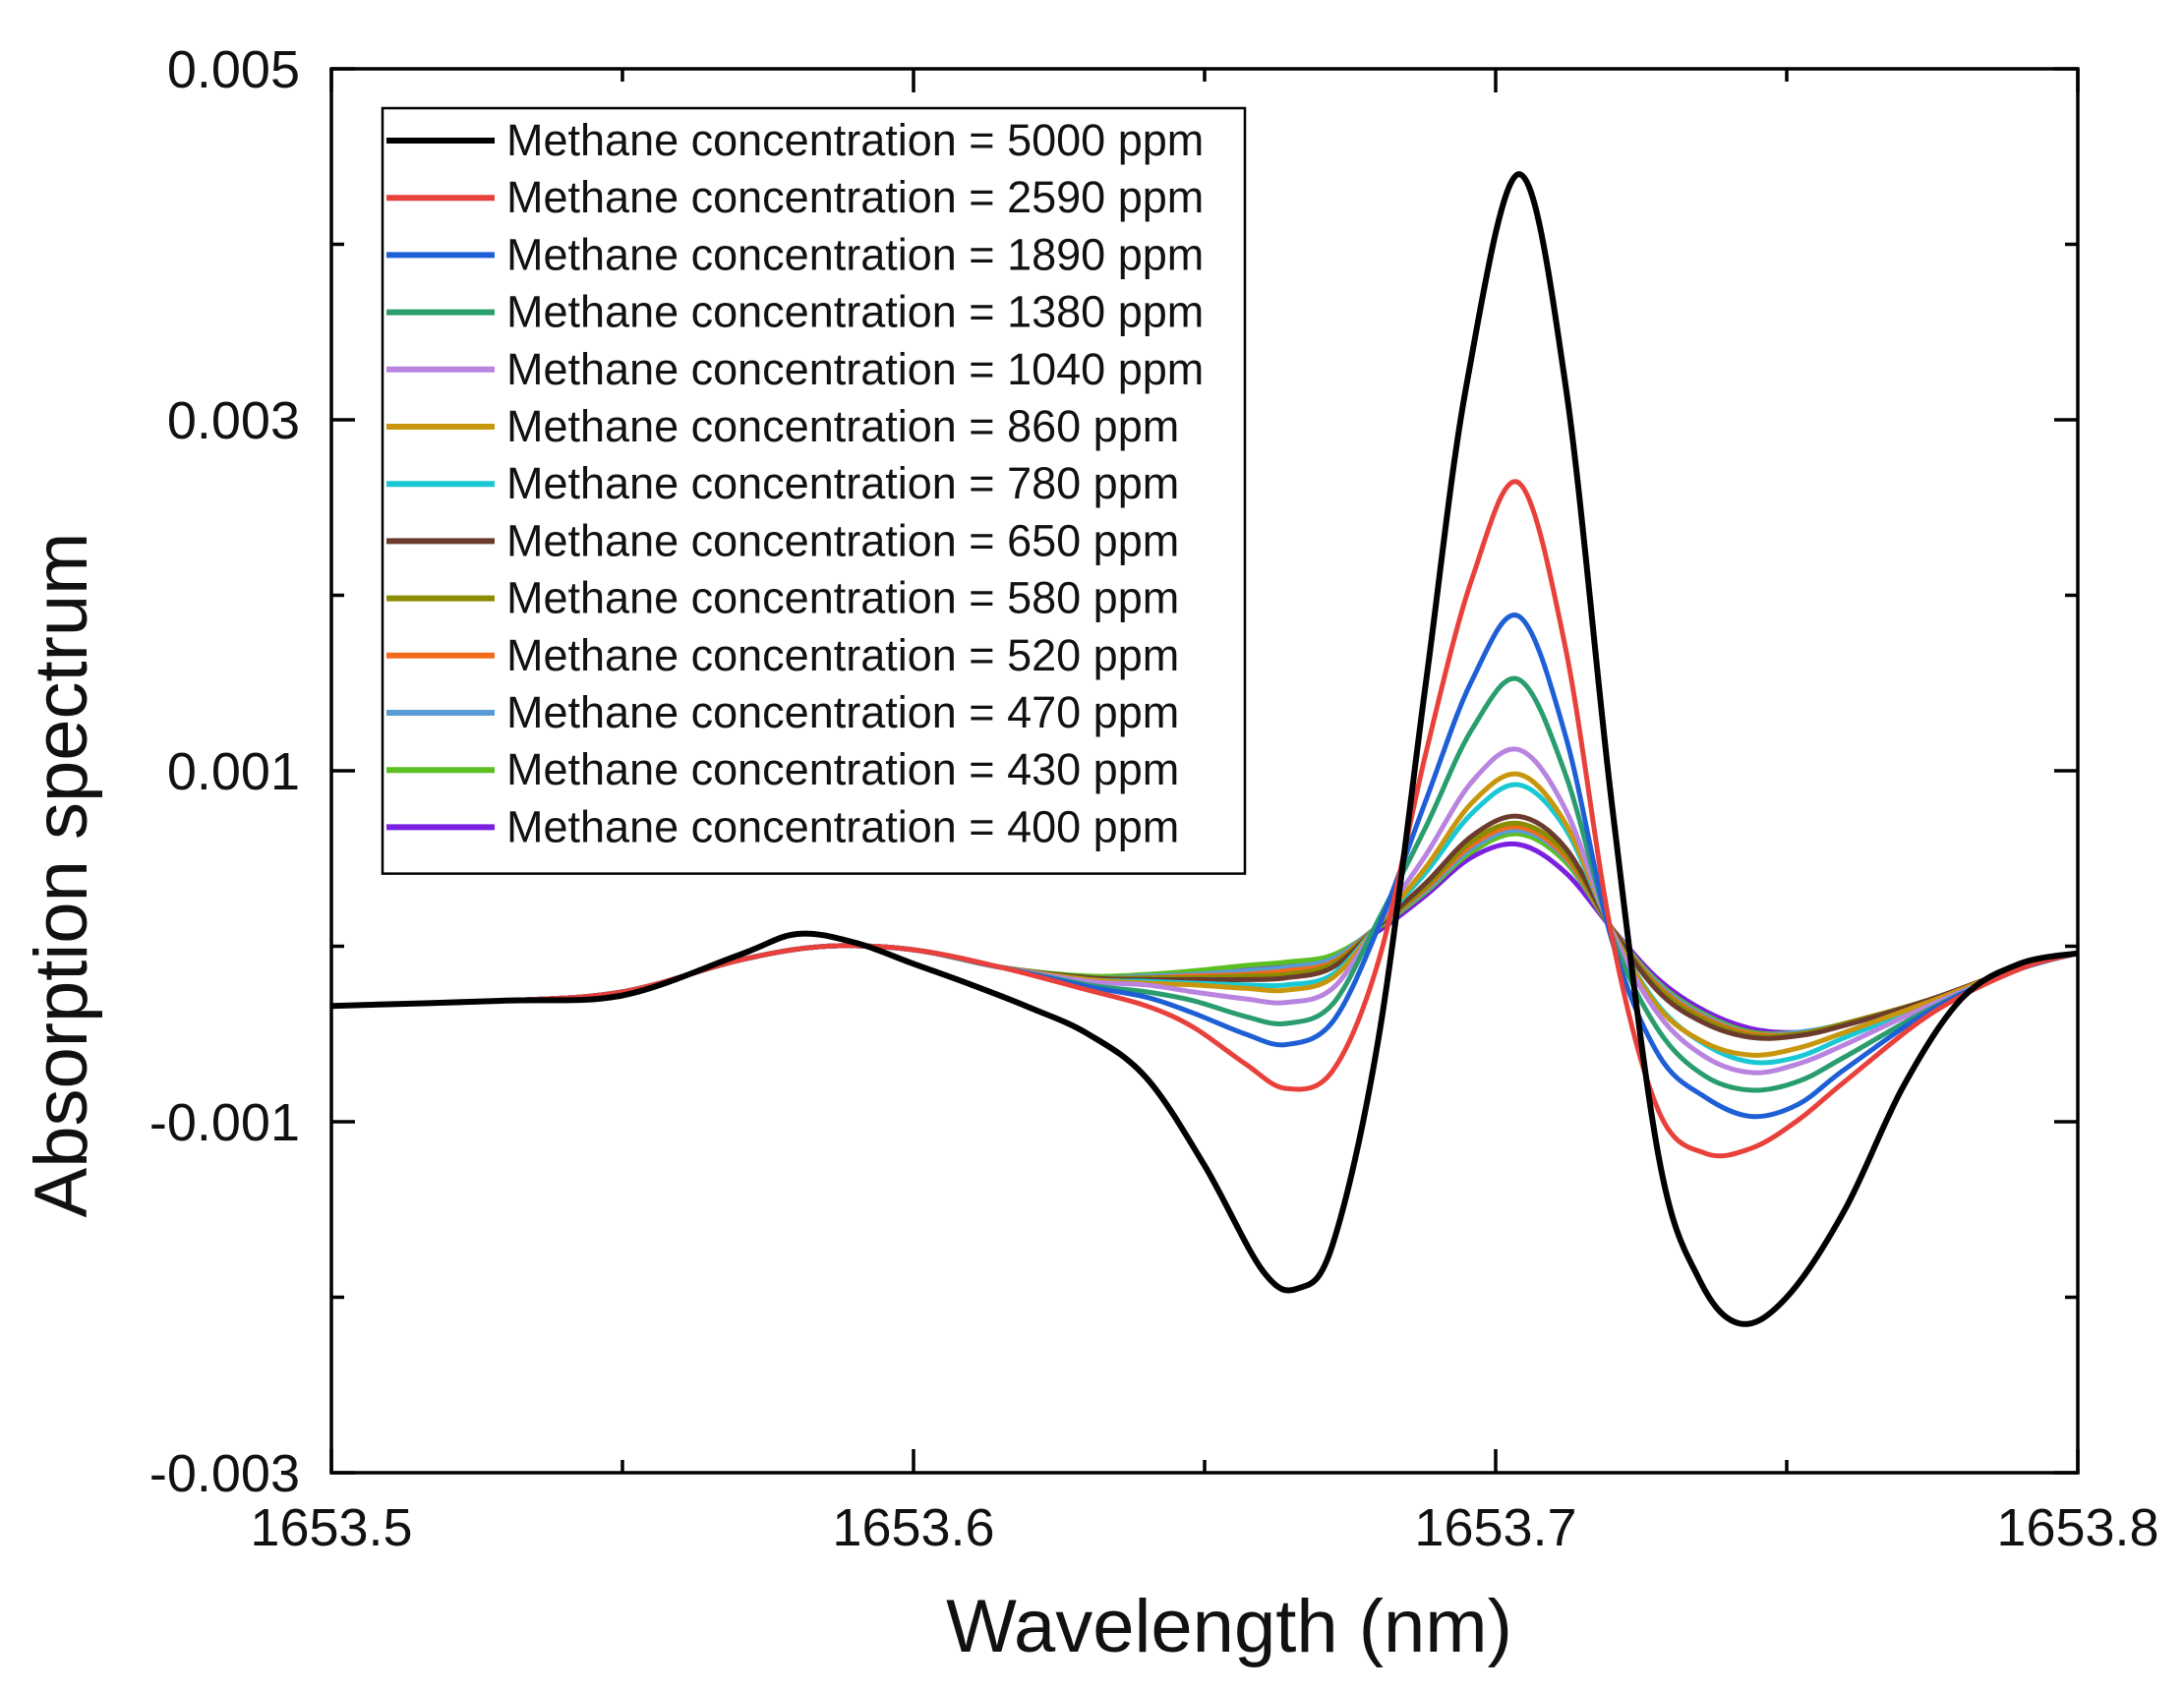  I want to click on x-tick-label: 1653.6, so click(913, 1528).